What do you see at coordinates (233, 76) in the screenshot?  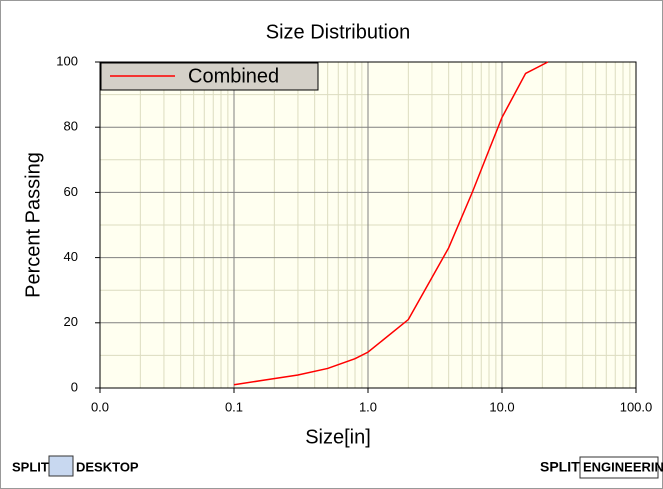 I see `legend-label: Combined` at bounding box center [233, 76].